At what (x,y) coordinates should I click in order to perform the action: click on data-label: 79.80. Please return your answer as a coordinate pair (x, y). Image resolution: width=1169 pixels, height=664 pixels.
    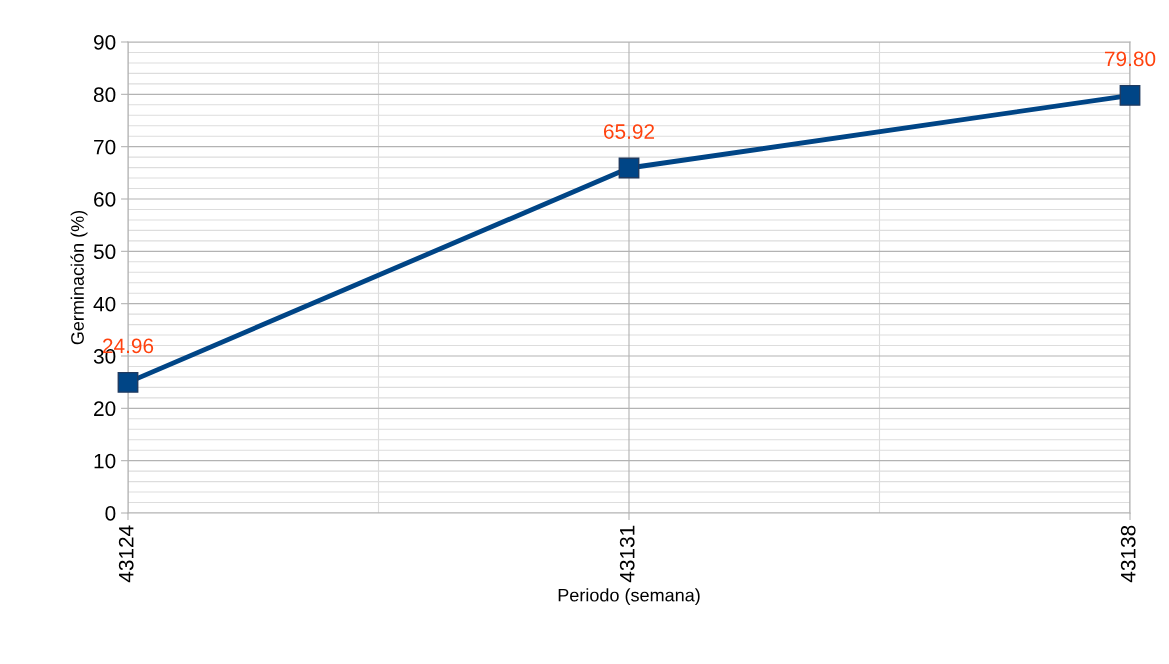
    Looking at the image, I should click on (1130, 59).